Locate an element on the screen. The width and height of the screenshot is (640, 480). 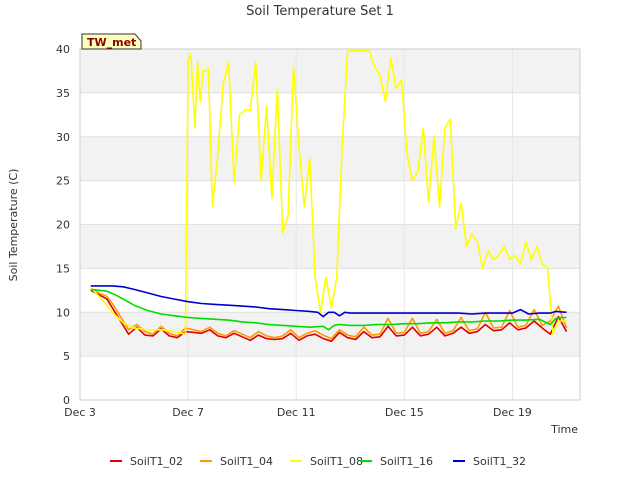
x-axis-label: Time is located at coordinates (564, 429).